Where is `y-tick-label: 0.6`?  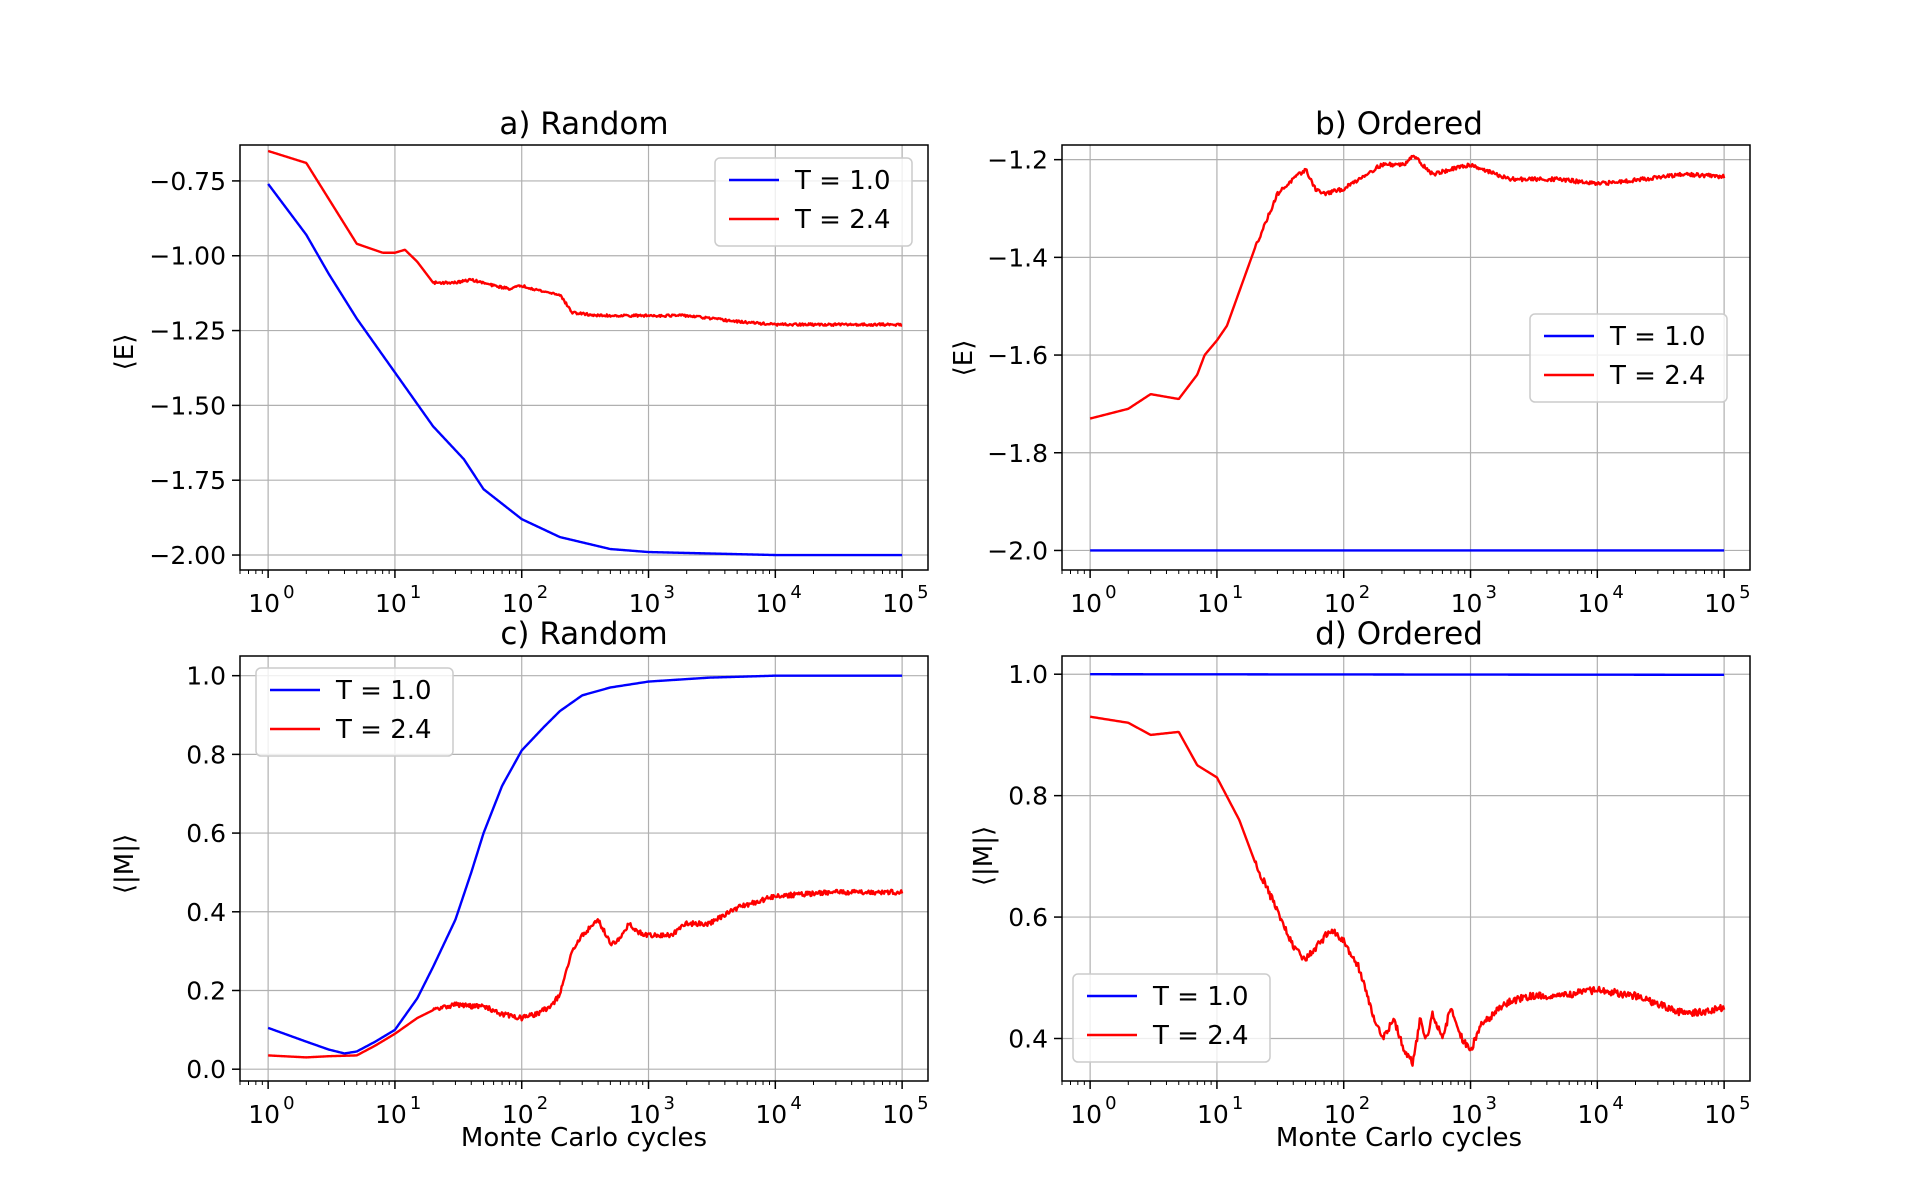 y-tick-label: 0.6 is located at coordinates (1028, 917).